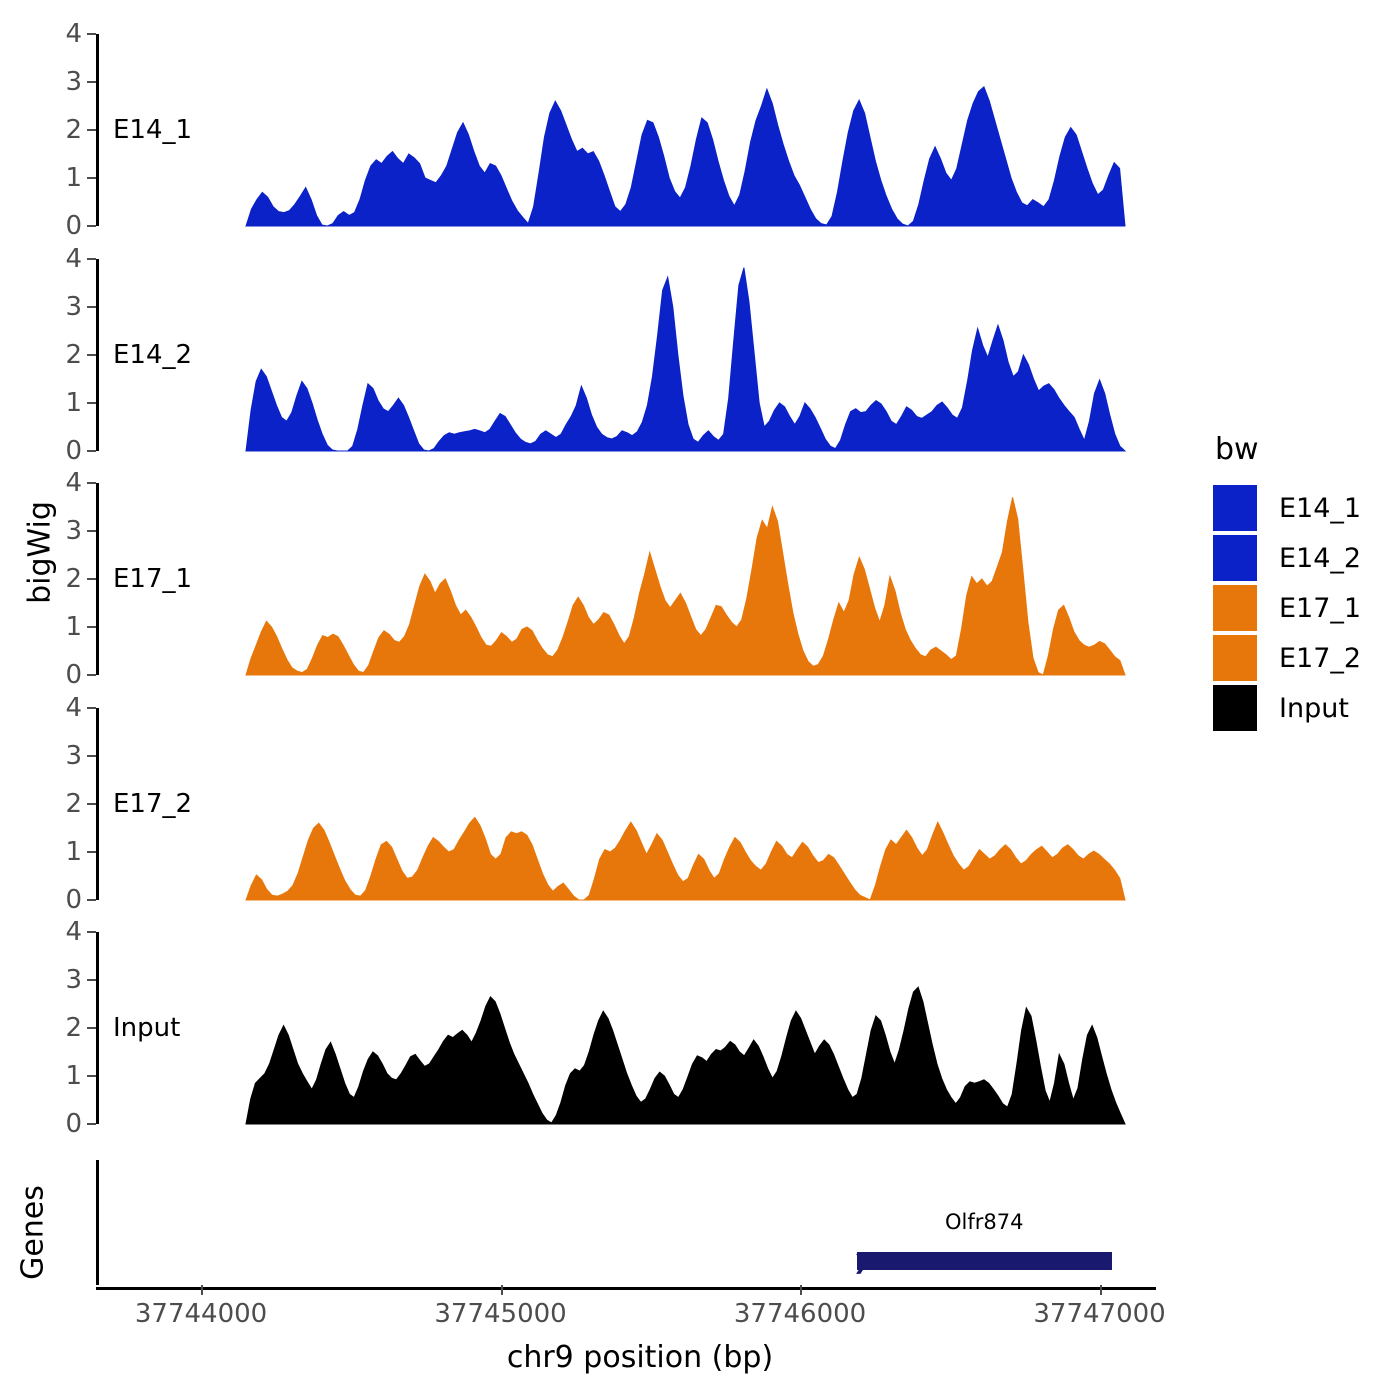 The image size is (1400, 1400). What do you see at coordinates (616, 1222) in the screenshot?
I see `genes-track-panel: ❯ Olfr874` at bounding box center [616, 1222].